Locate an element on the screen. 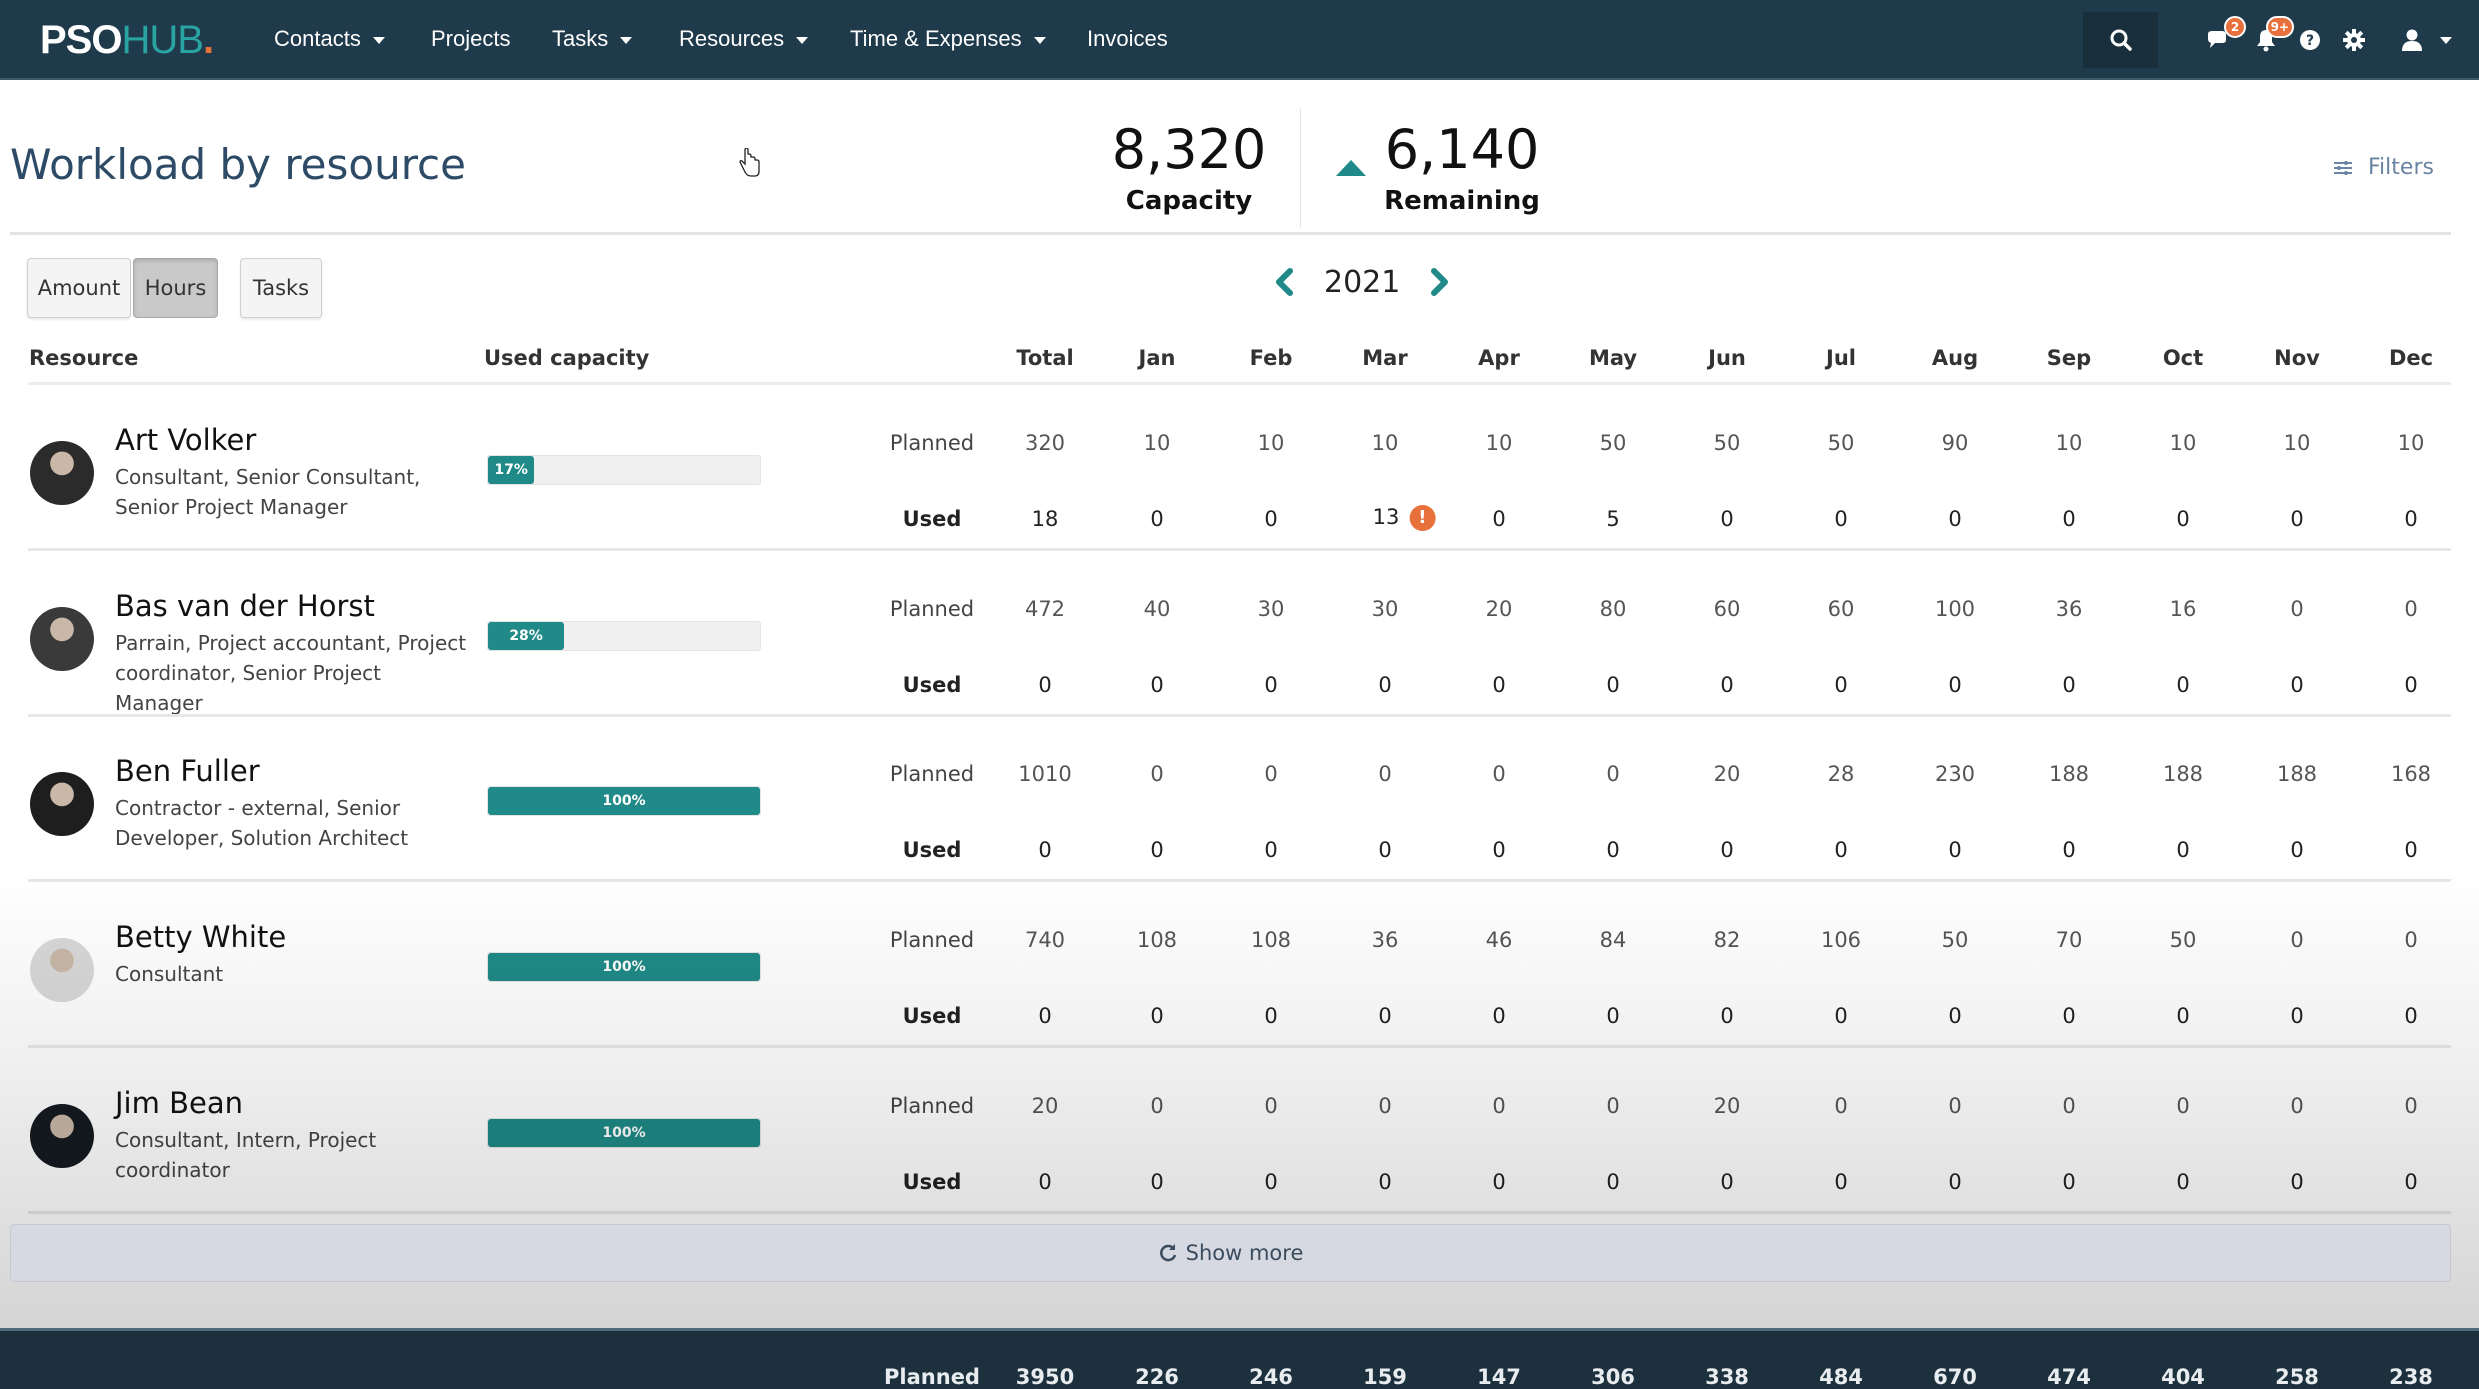  search-button is located at coordinates (2120, 40).